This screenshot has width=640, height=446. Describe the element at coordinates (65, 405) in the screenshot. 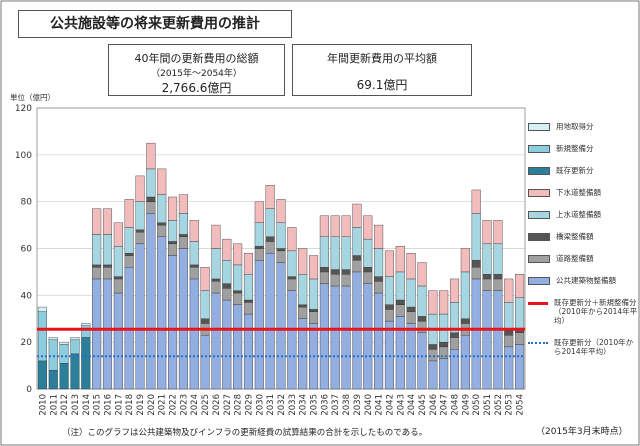

I see `x-tick-label: 2012` at that location.